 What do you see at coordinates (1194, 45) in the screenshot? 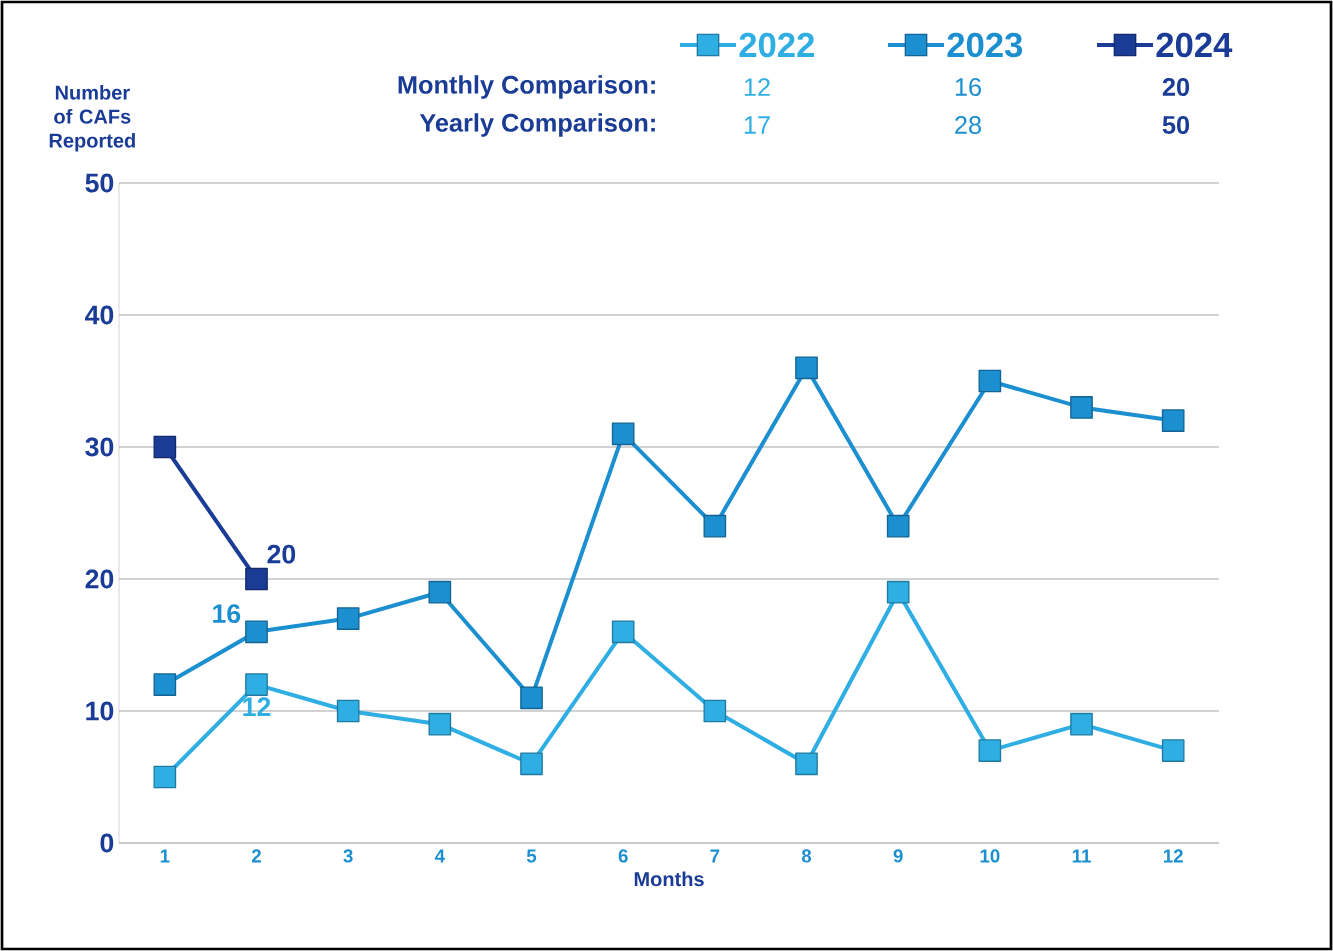
I see `legend-label: 2024` at bounding box center [1194, 45].